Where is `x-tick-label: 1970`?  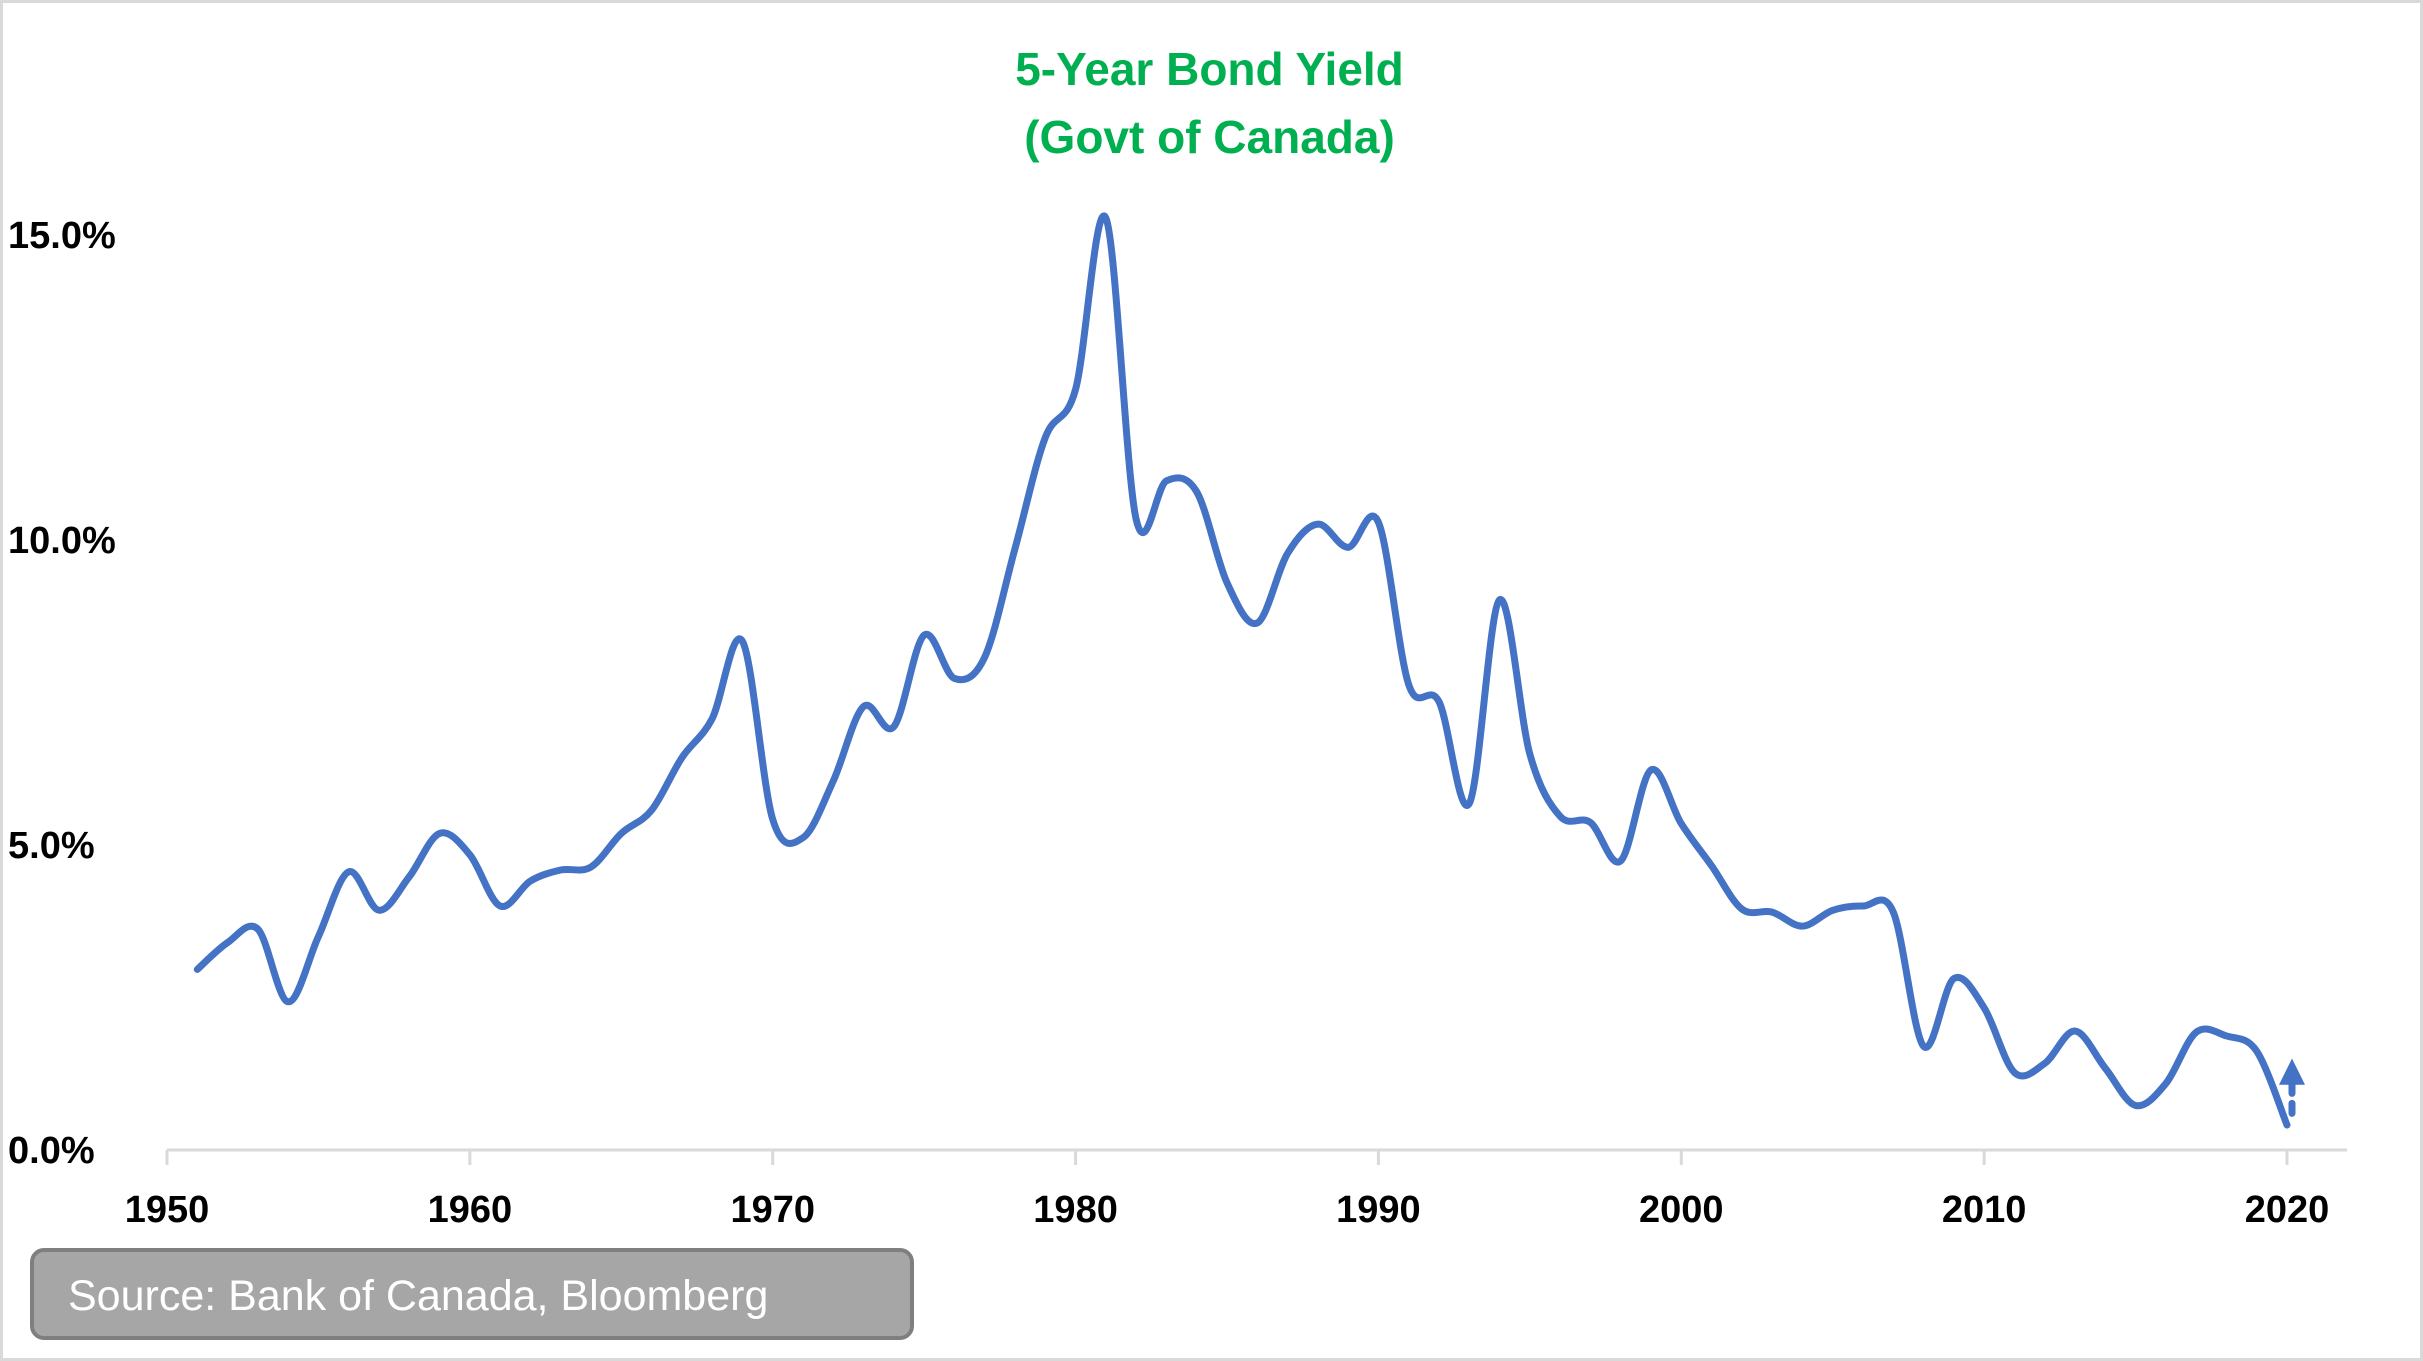
x-tick-label: 1970 is located at coordinates (772, 1210).